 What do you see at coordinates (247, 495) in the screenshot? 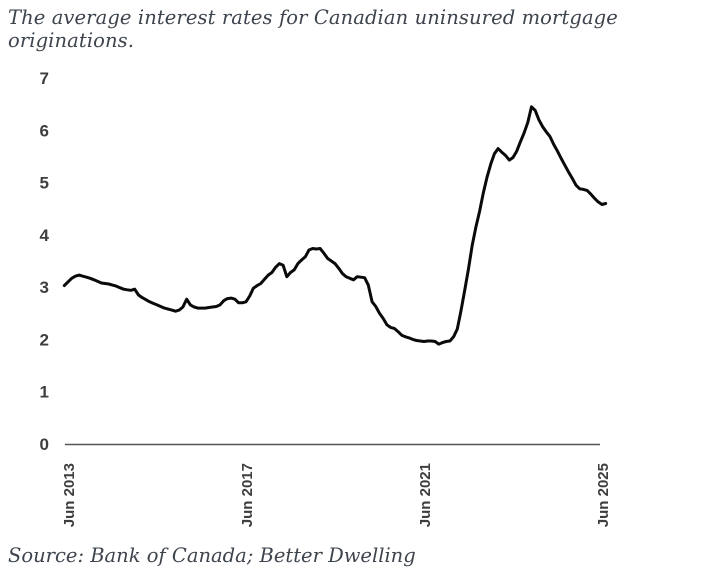
I see `x-axis-tick-label: Jun 2017` at bounding box center [247, 495].